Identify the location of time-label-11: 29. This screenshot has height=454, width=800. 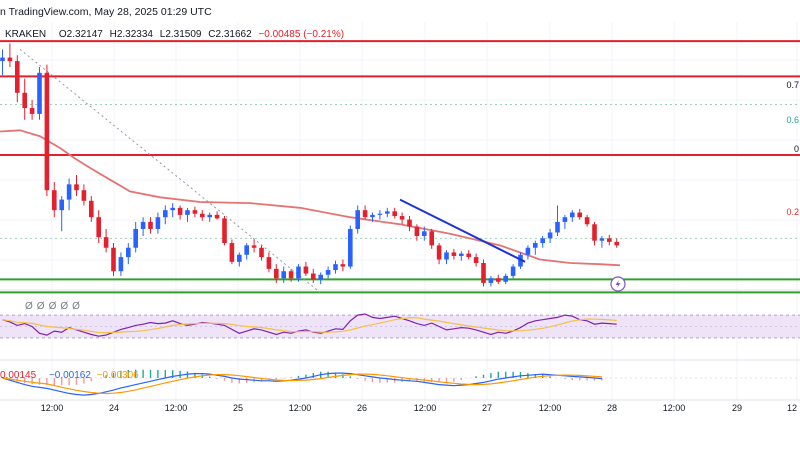
(737, 408).